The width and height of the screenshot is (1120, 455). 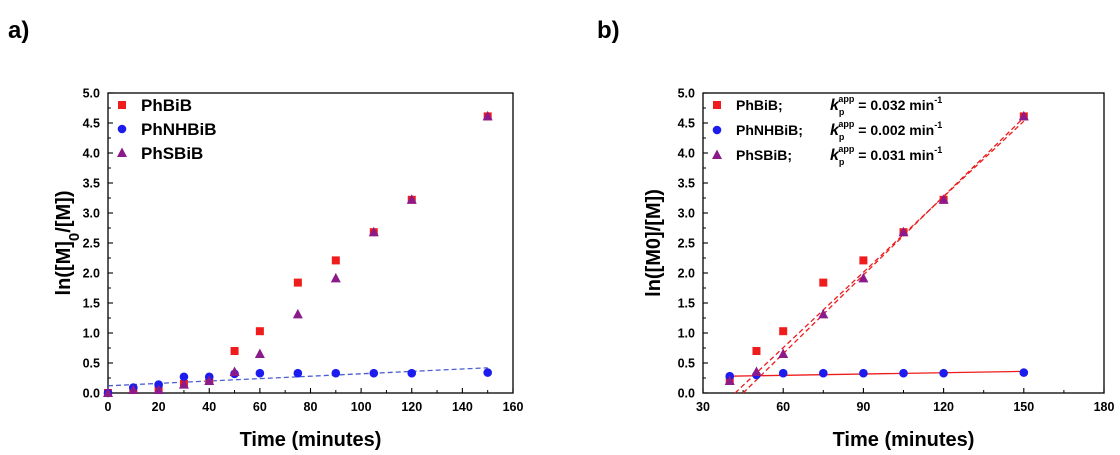 I want to click on y-axis-title-post: /[M]), so click(x=64, y=212).